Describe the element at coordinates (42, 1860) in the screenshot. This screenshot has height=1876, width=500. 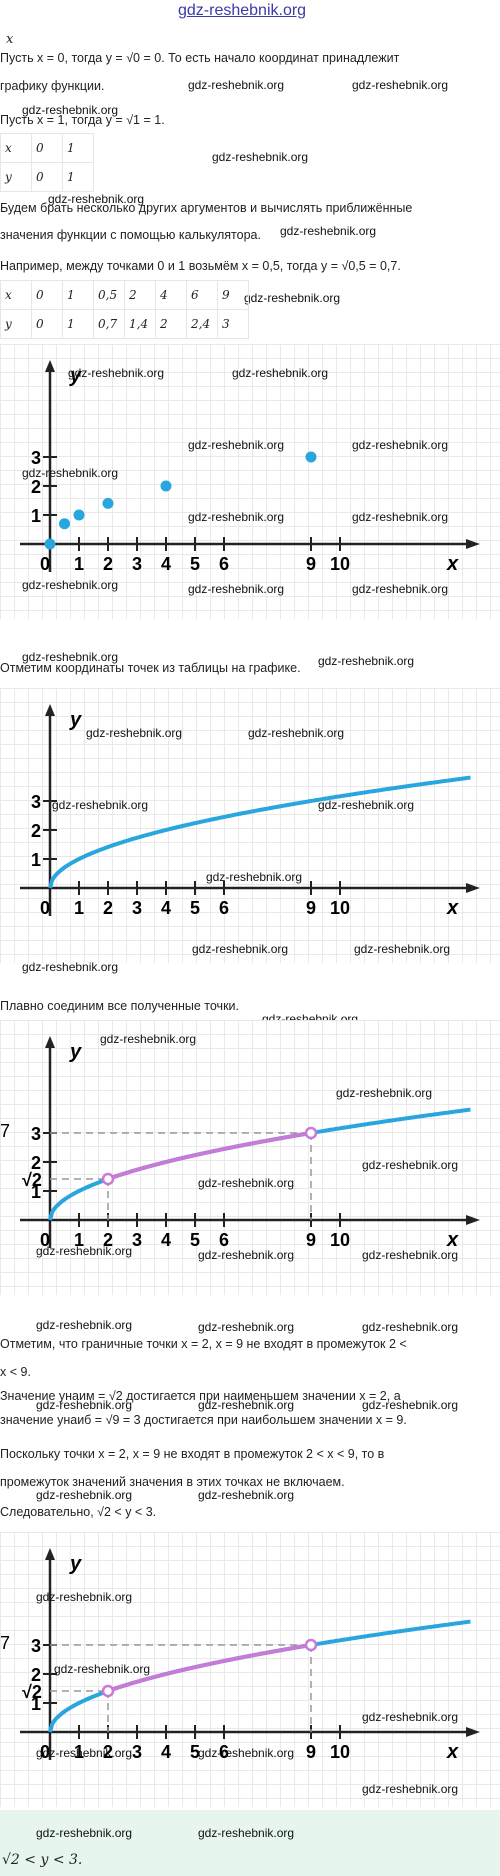
I see `answer-text: √2 < y < 3.` at that location.